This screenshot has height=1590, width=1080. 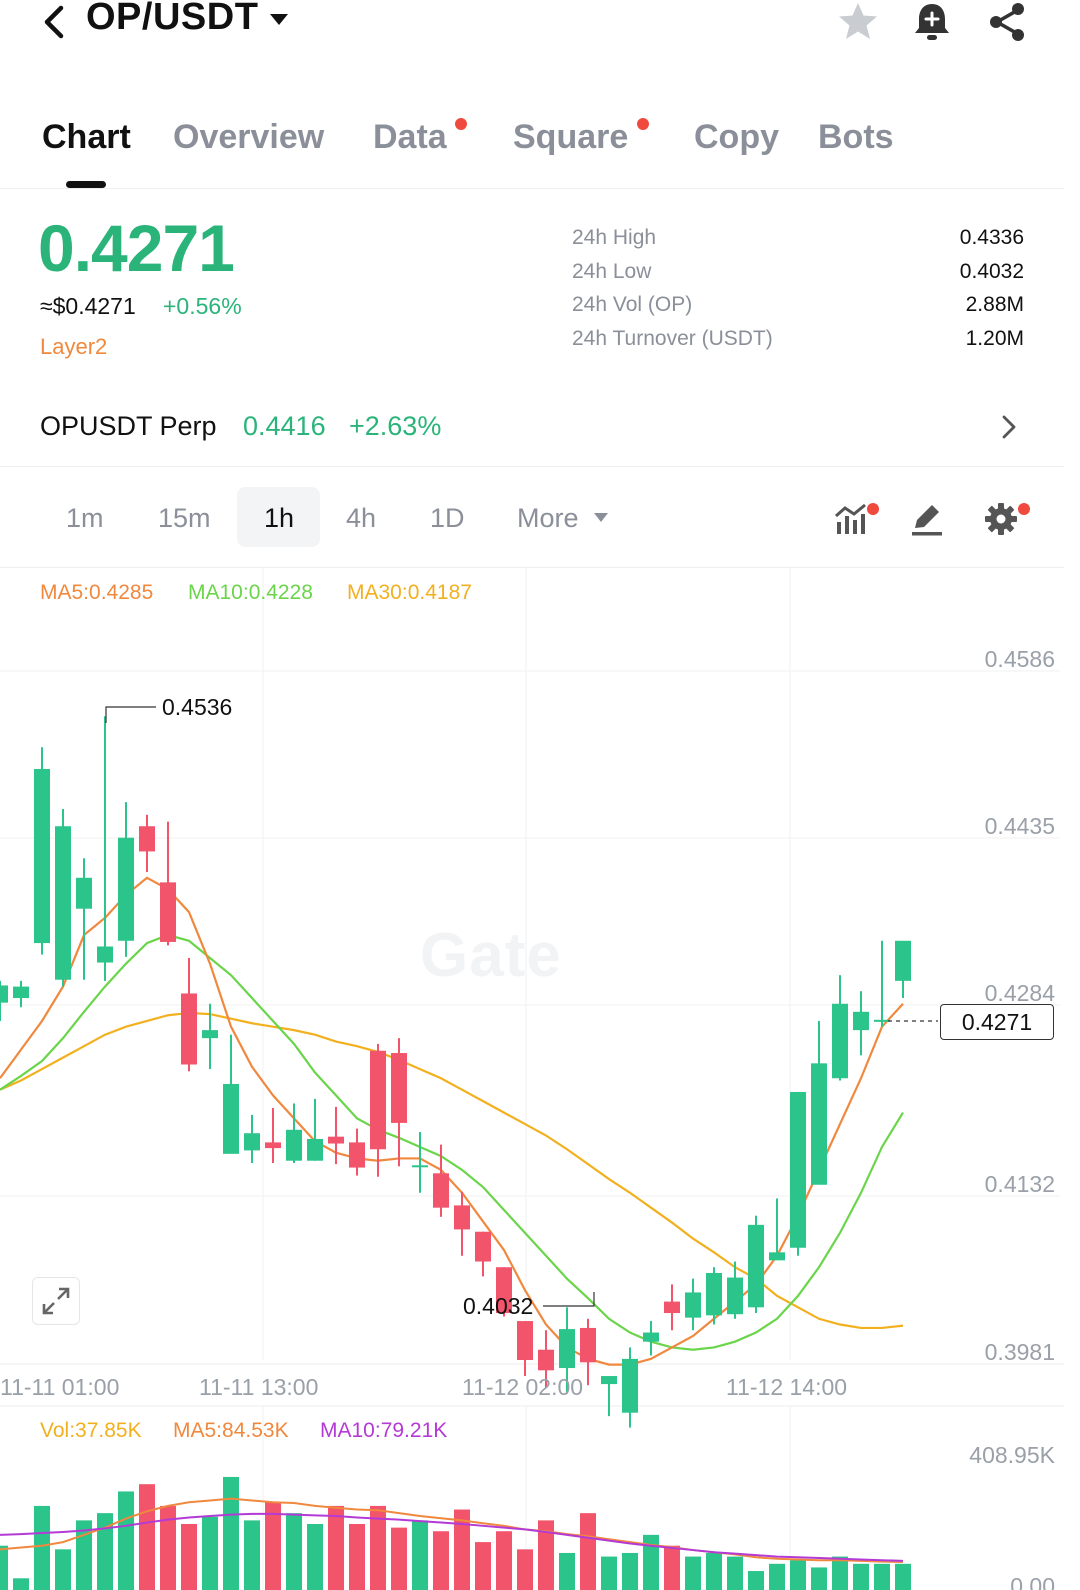 What do you see at coordinates (250, 592) in the screenshot?
I see `ma10-legend: MA10:0.4228` at bounding box center [250, 592].